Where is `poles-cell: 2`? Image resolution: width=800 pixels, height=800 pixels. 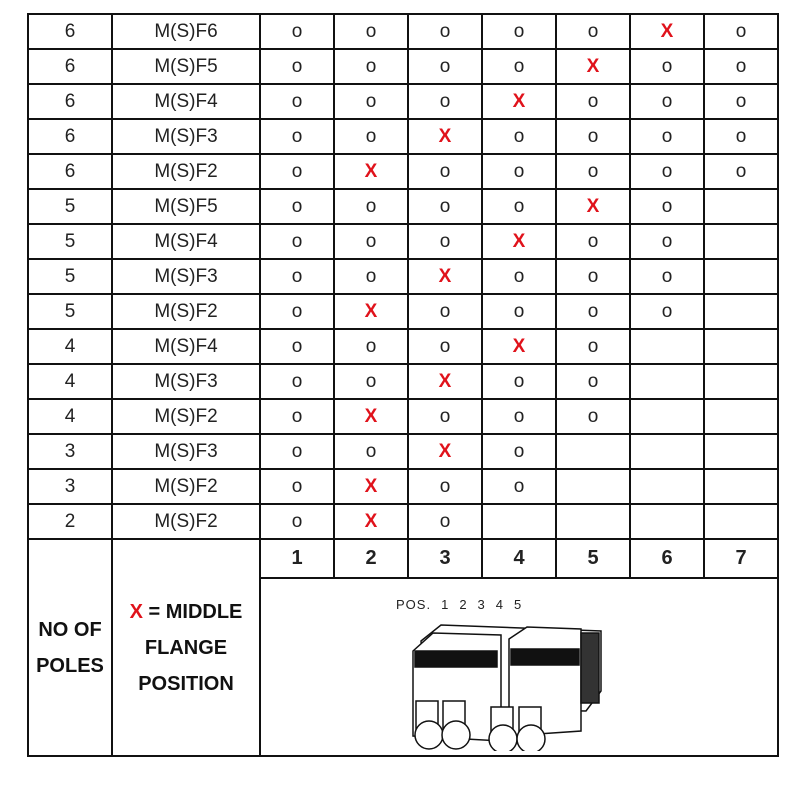
poles-cell: 2 is located at coordinates (70, 521).